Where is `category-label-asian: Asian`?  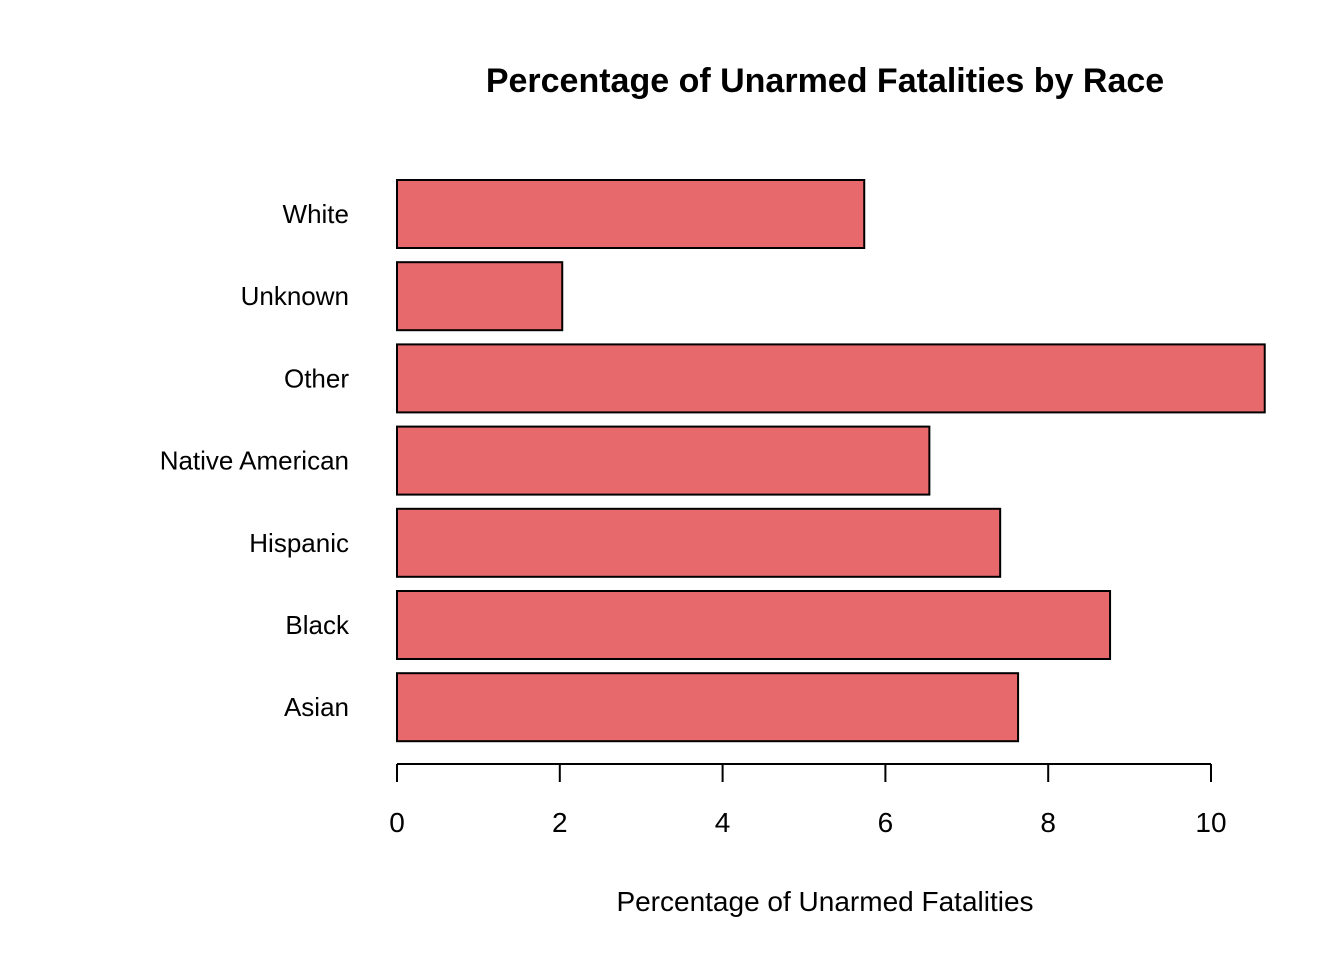 category-label-asian: Asian is located at coordinates (316, 707).